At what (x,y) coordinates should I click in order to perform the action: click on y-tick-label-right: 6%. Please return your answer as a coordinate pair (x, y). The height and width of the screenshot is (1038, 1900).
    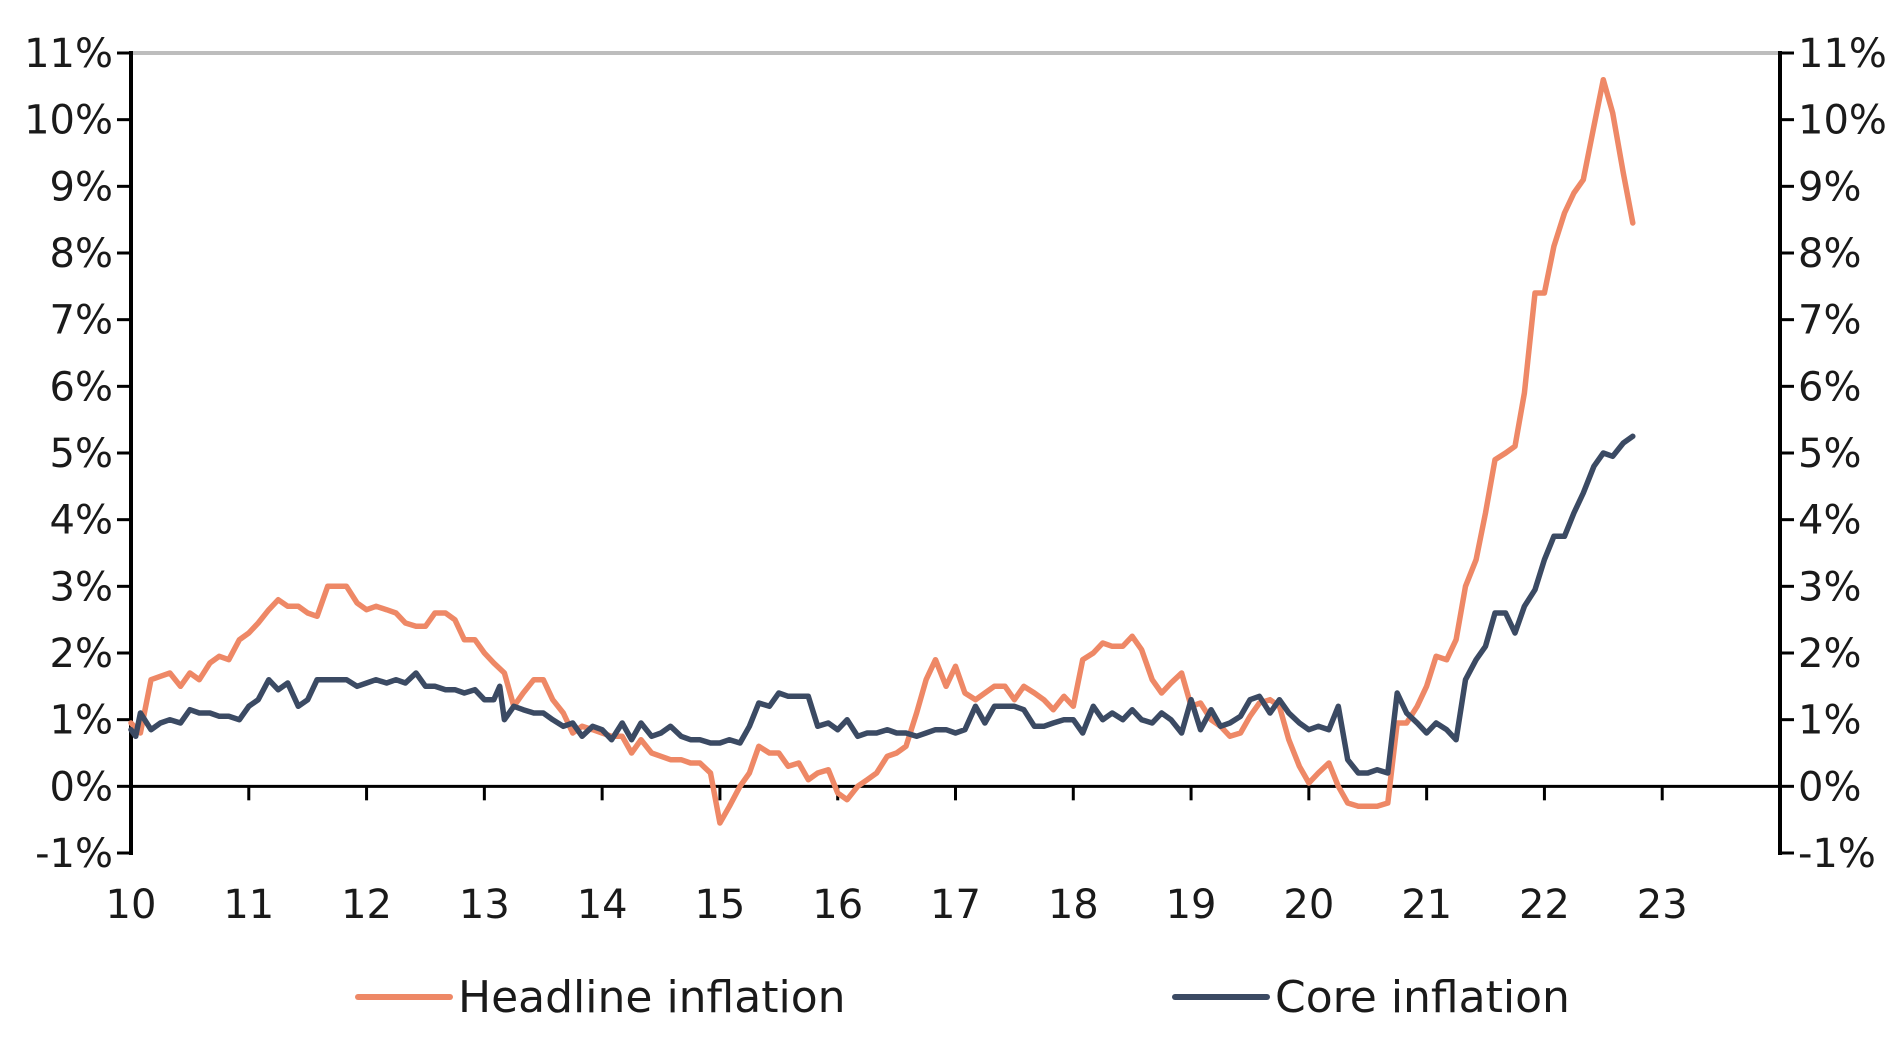
    Looking at the image, I should click on (1829, 387).